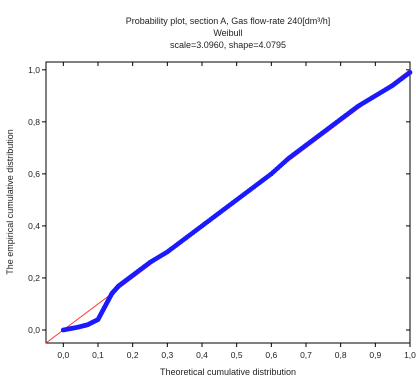  Describe the element at coordinates (133, 355) in the screenshot. I see `x-tick-label: 0,2` at that location.